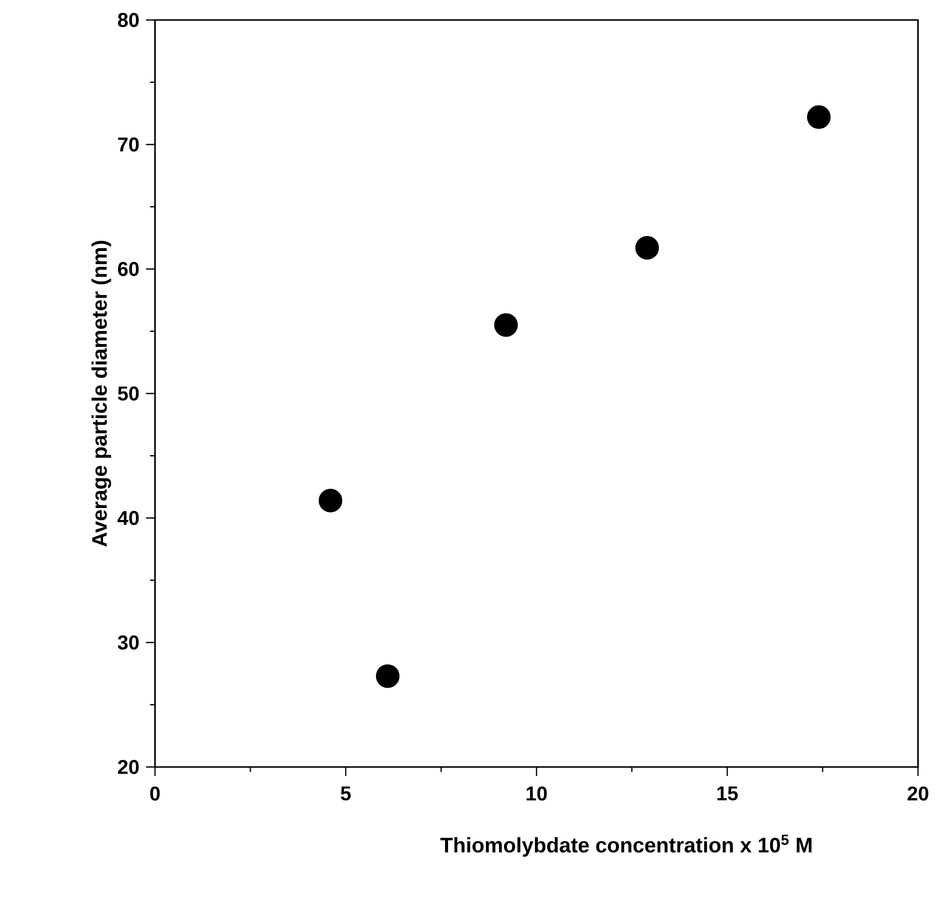 The width and height of the screenshot is (944, 900). I want to click on y-tick-label: 60, so click(128, 269).